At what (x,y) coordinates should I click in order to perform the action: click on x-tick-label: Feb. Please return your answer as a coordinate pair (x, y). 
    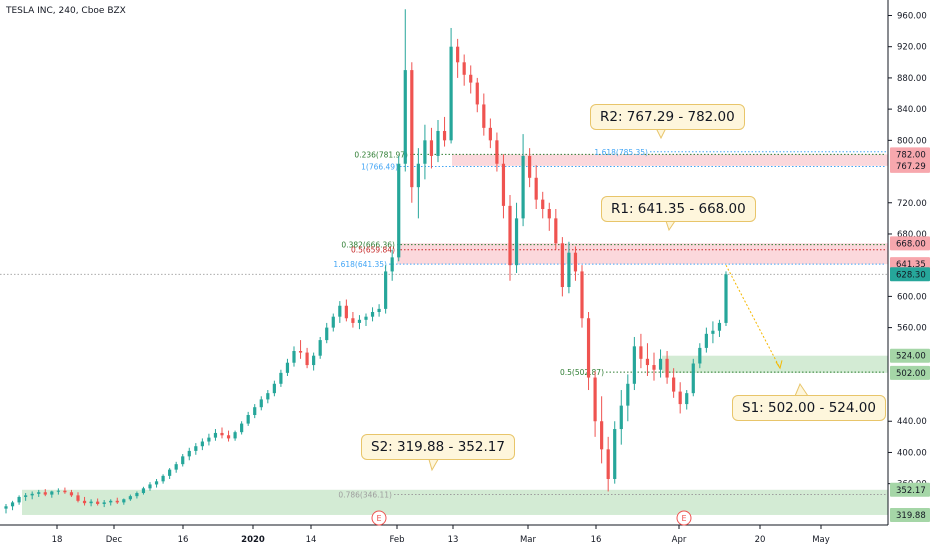
    Looking at the image, I should click on (396, 540).